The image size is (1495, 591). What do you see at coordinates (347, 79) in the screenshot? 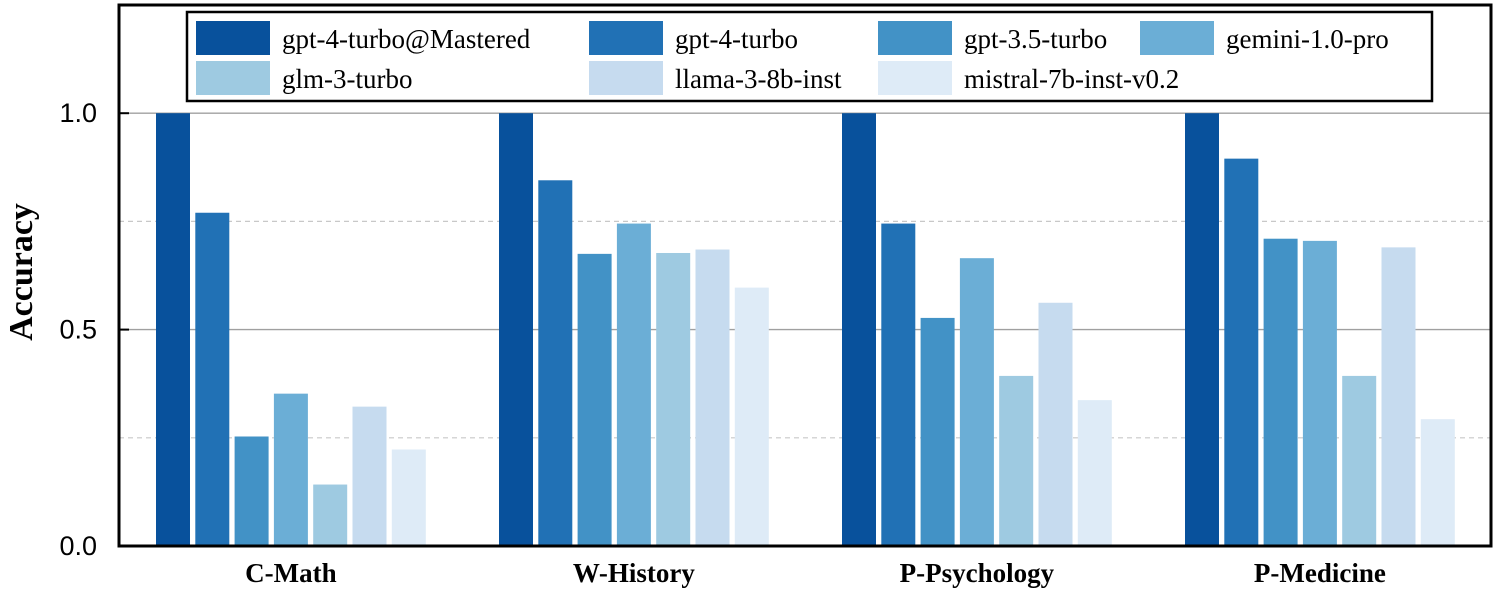
I see `legend-label: glm-3-turbo` at bounding box center [347, 79].